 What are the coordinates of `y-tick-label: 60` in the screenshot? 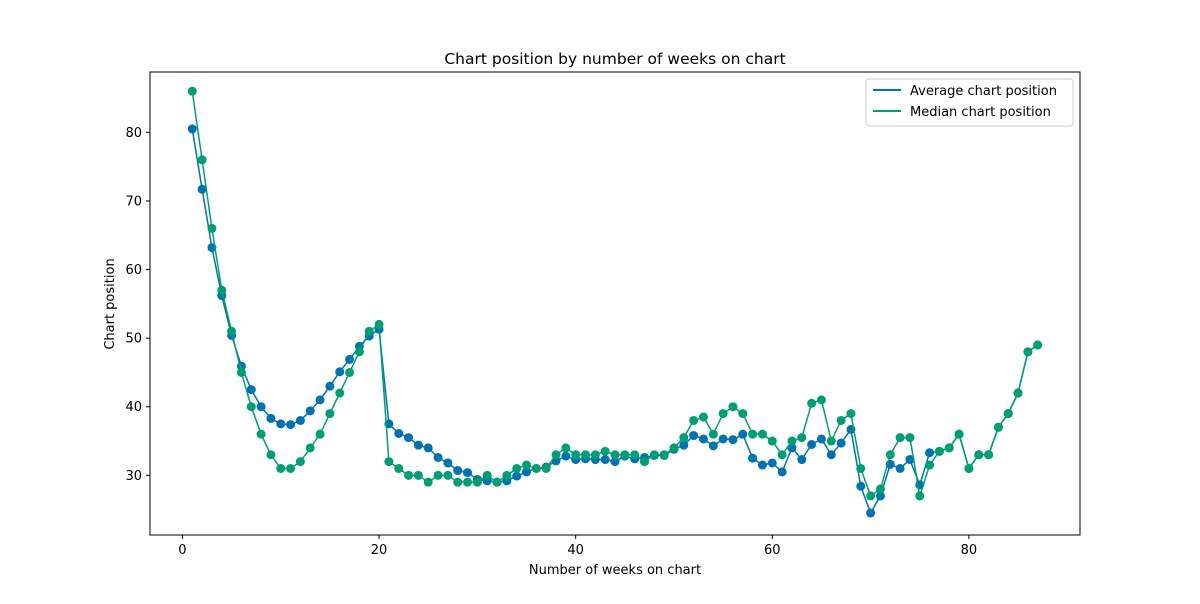 It's located at (133, 270).